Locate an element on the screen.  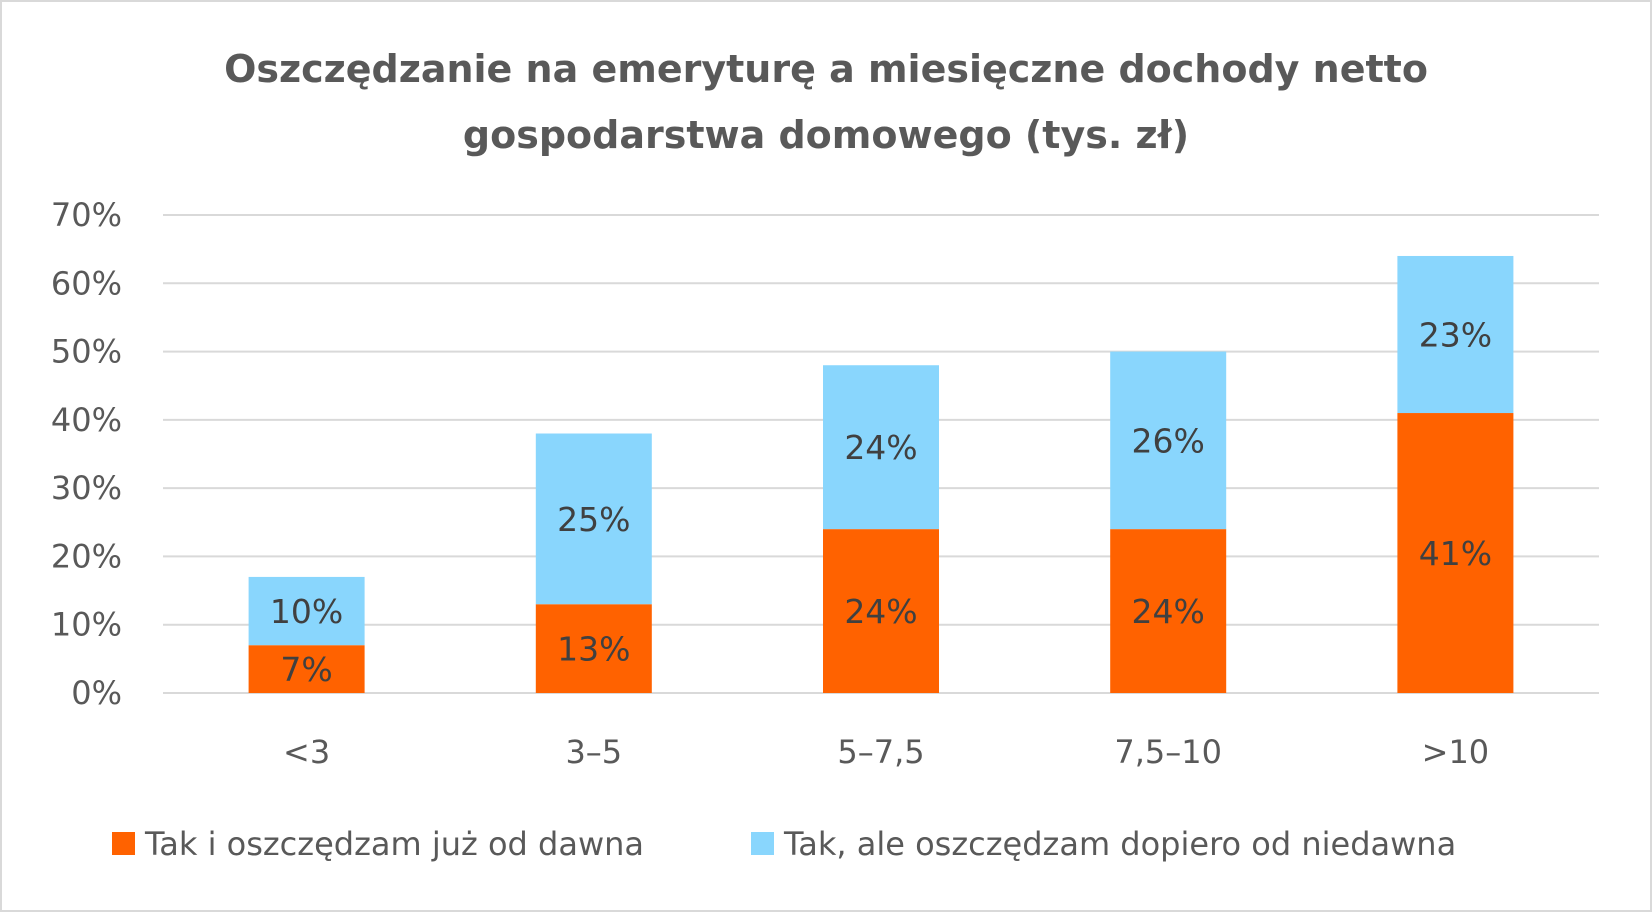
legend-label: Tak i oszczędzam już od dawna is located at coordinates (394, 844).